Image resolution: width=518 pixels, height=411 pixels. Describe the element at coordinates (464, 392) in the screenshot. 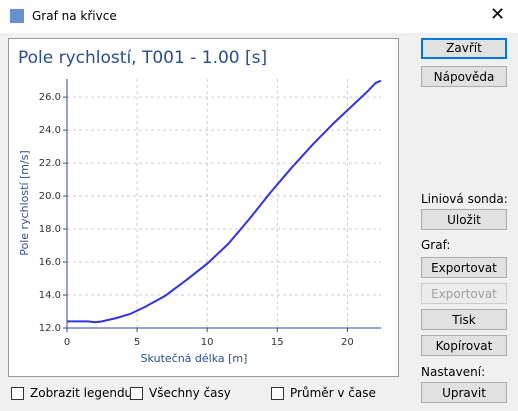

I see `edit-button: Upravit` at that location.